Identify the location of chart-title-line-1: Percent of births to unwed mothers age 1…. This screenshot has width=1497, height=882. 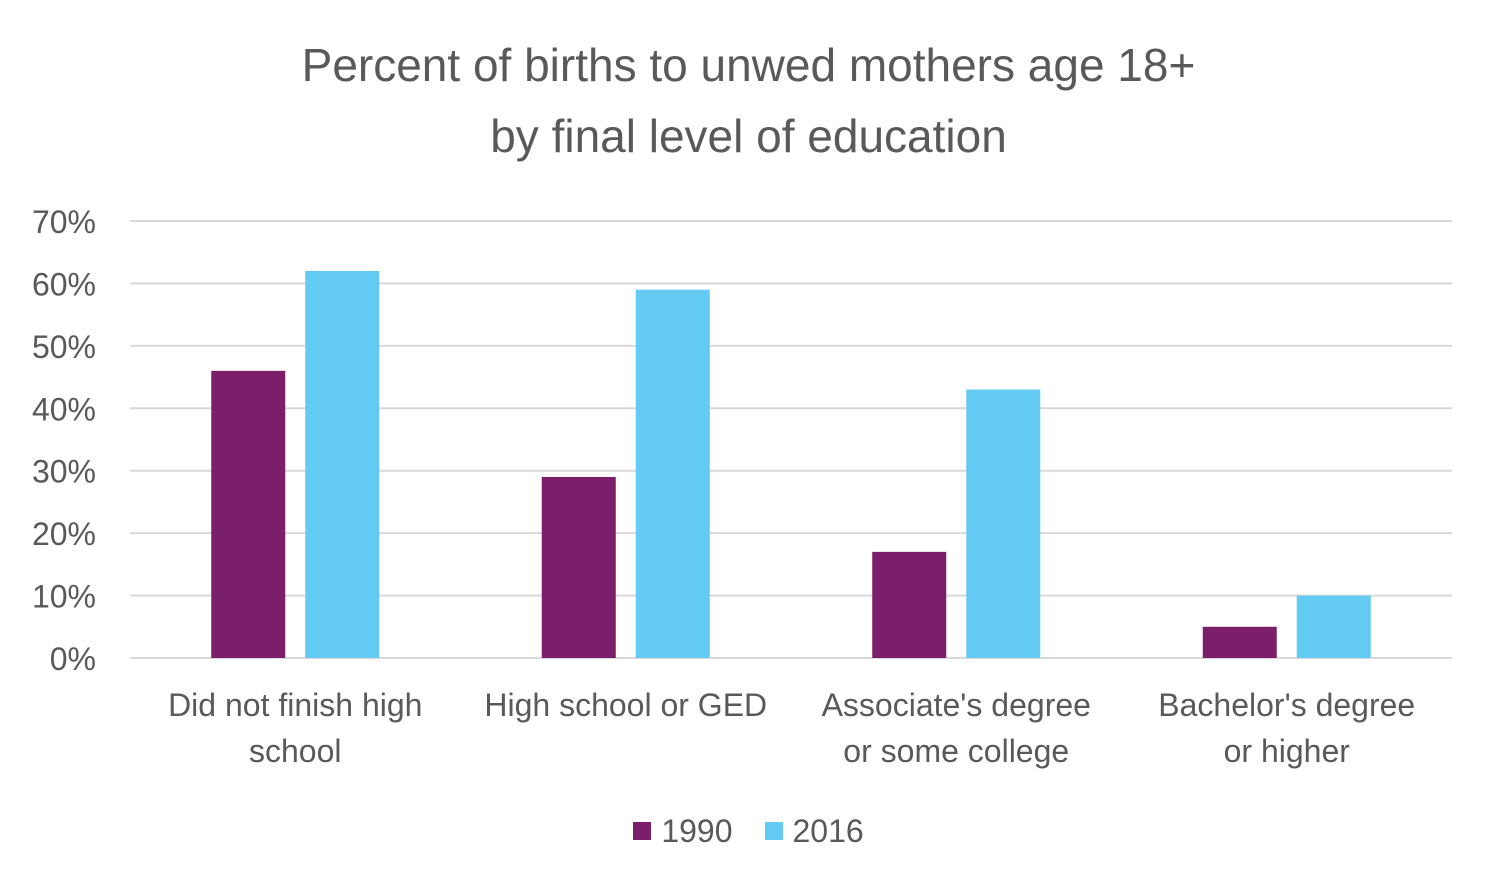
(748, 65).